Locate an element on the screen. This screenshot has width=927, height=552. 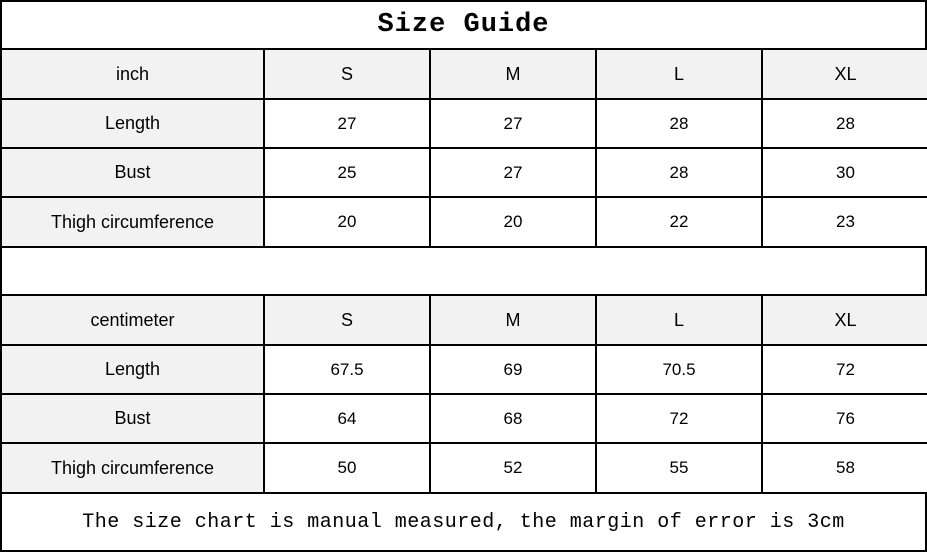
table-separator is located at coordinates (463, 271).